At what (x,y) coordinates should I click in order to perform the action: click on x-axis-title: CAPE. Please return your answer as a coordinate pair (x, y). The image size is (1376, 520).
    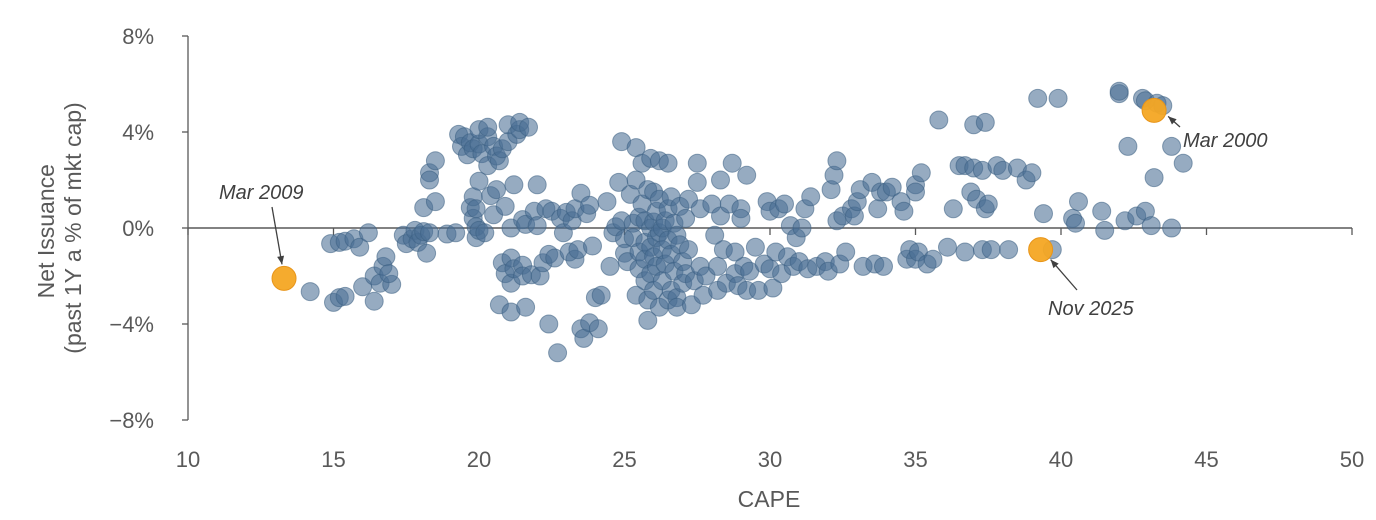
    Looking at the image, I should click on (769, 499).